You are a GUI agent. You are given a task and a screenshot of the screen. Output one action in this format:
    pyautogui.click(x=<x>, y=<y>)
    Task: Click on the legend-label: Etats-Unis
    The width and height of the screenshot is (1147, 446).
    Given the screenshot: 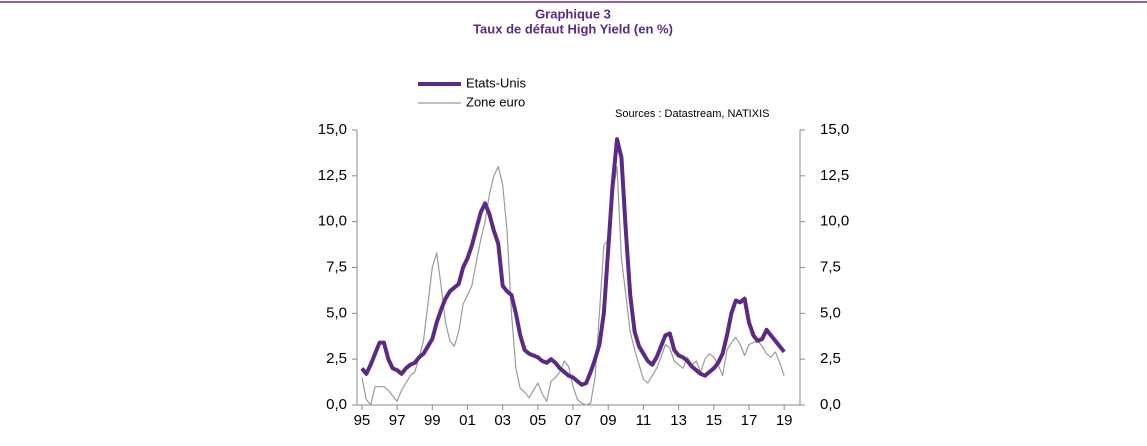 What is the action you would take?
    pyautogui.click(x=496, y=82)
    